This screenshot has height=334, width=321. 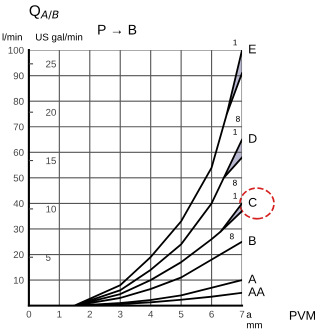 I want to click on y-tick-label: 50, so click(x=19, y=178).